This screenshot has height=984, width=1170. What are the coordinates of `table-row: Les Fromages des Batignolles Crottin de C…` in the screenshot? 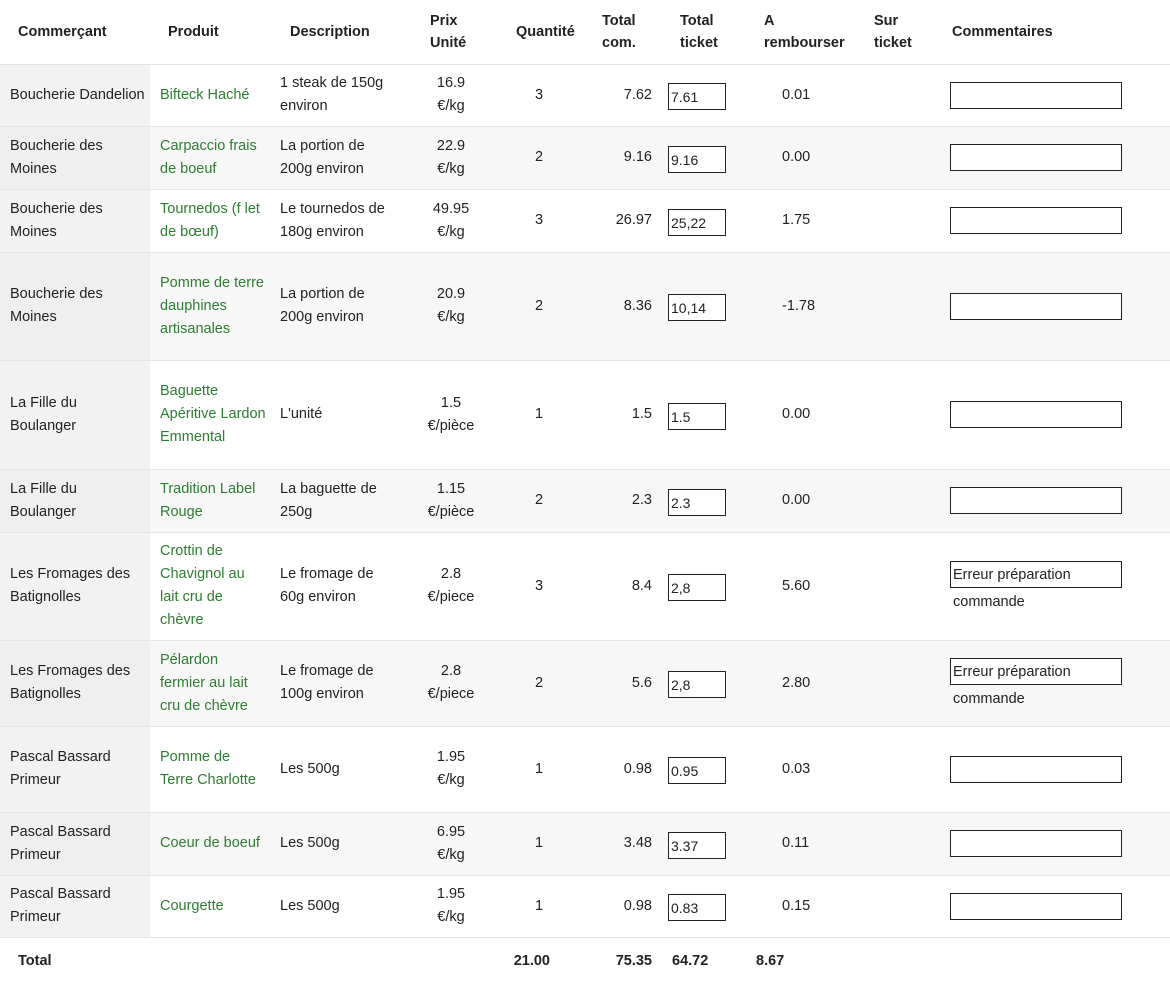 It's located at (585, 586).